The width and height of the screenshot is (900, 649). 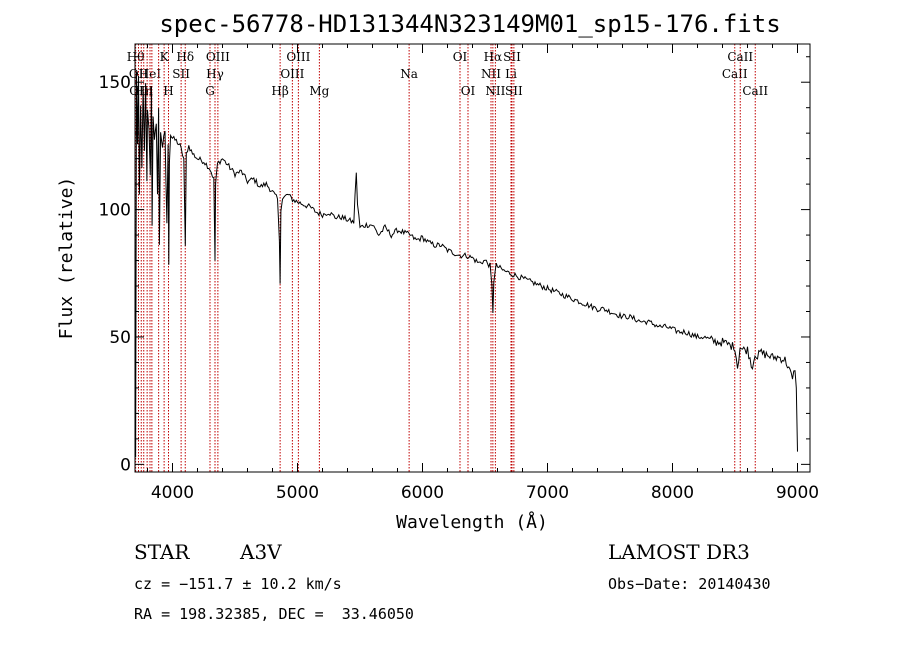 What do you see at coordinates (165, 57) in the screenshot?
I see `line-marker-label: K` at bounding box center [165, 57].